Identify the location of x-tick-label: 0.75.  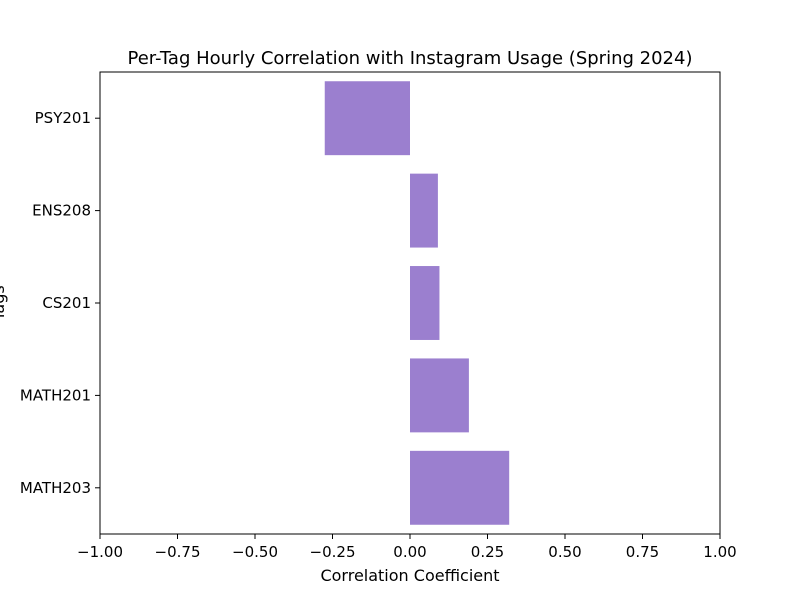
(642, 552).